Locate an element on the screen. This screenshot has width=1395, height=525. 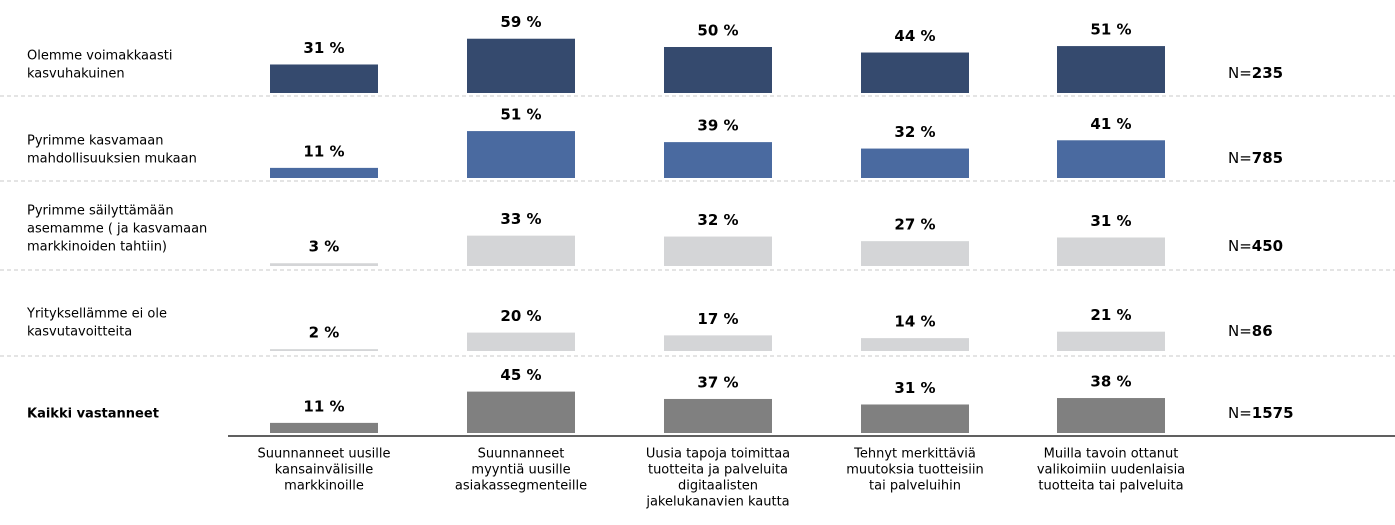
row-label: Olemme voimakkaasti is located at coordinates (99, 56).